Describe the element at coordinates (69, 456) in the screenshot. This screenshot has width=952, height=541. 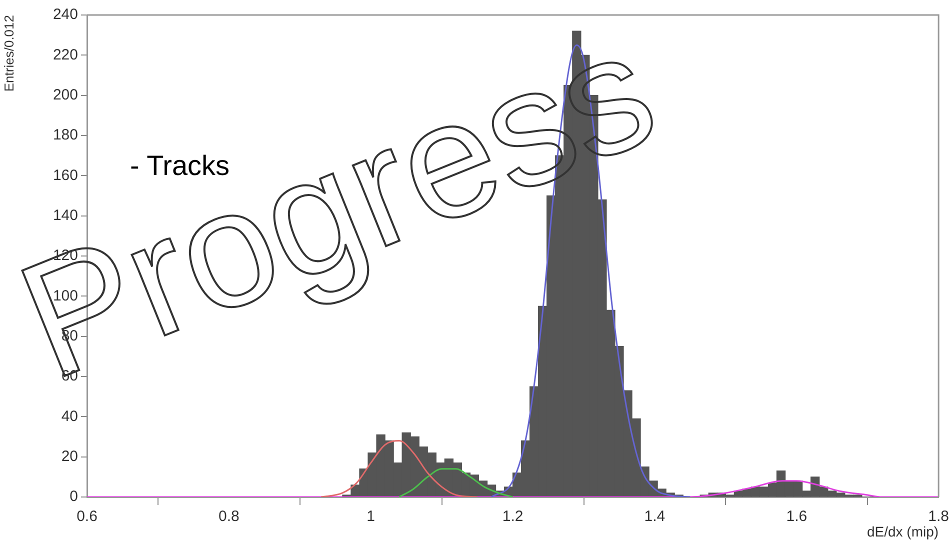
I see `y-tick-label: 20` at that location.